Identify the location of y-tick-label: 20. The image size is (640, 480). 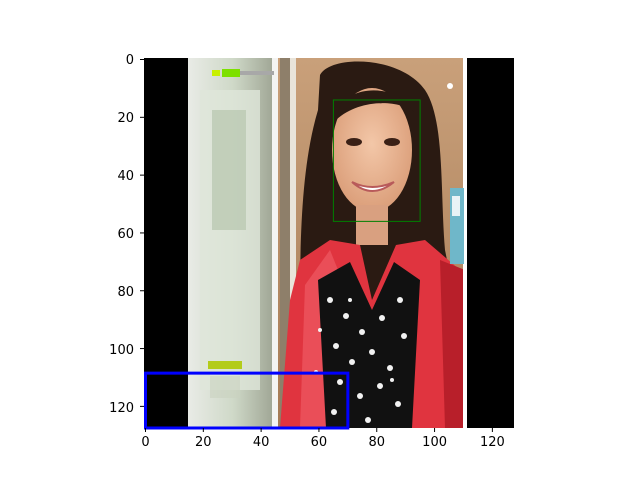
(125, 118).